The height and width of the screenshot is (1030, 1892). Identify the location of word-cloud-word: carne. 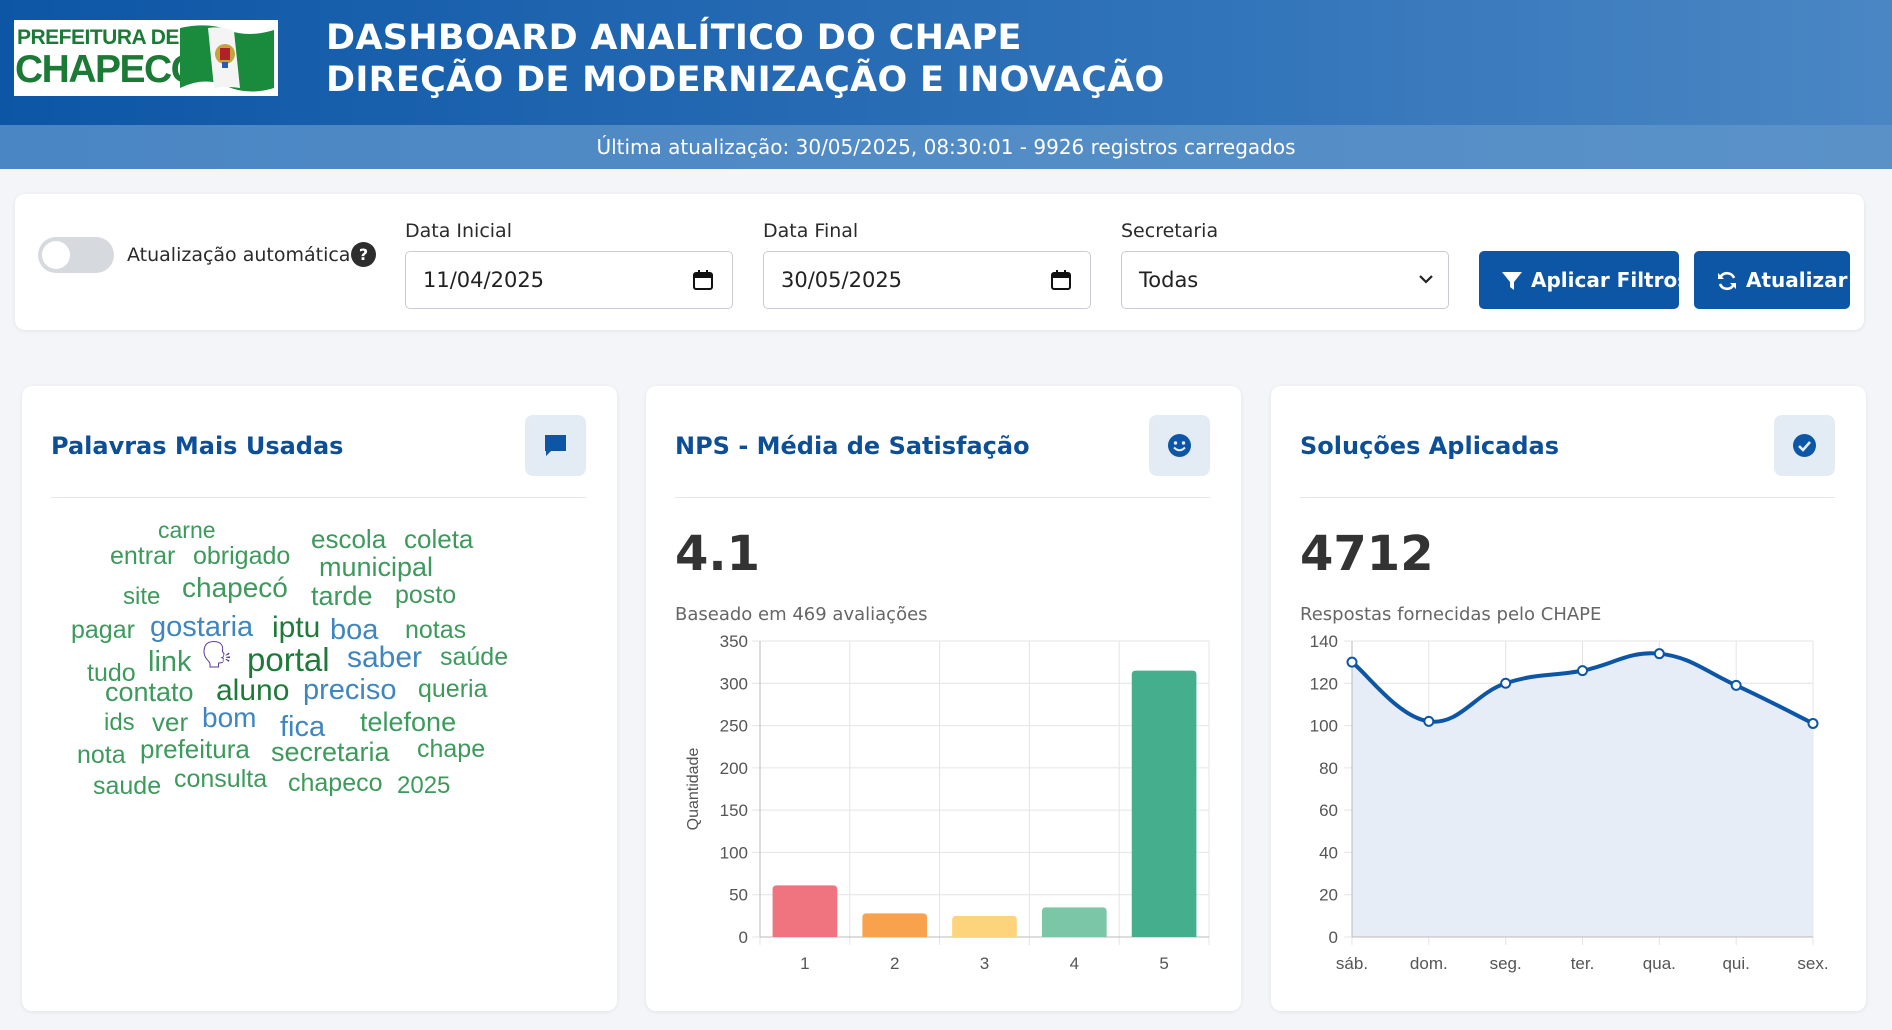
(187, 530).